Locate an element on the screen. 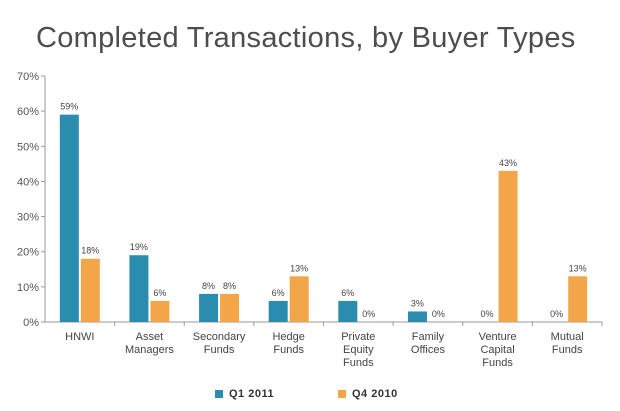 The image size is (620, 411). data-label: 19% is located at coordinates (139, 247).